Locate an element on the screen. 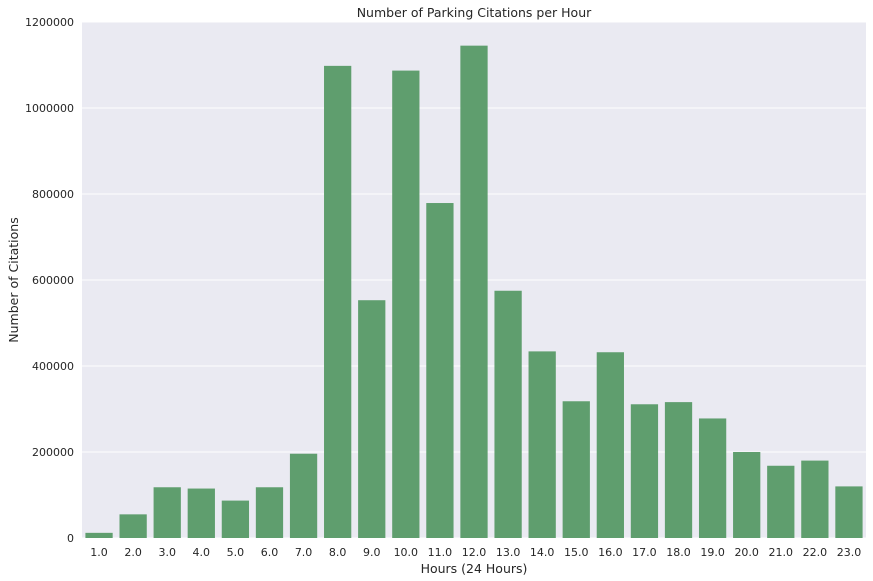 Image resolution: width=873 pixels, height=581 pixels. bar-21.0 is located at coordinates (781, 501).